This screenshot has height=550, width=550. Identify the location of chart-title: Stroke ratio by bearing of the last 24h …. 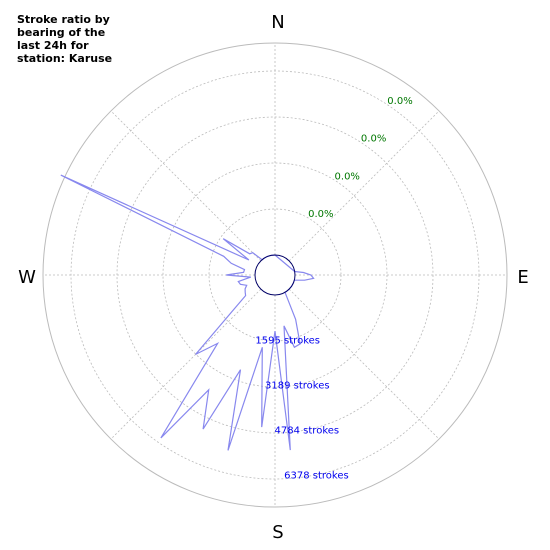
(65, 39).